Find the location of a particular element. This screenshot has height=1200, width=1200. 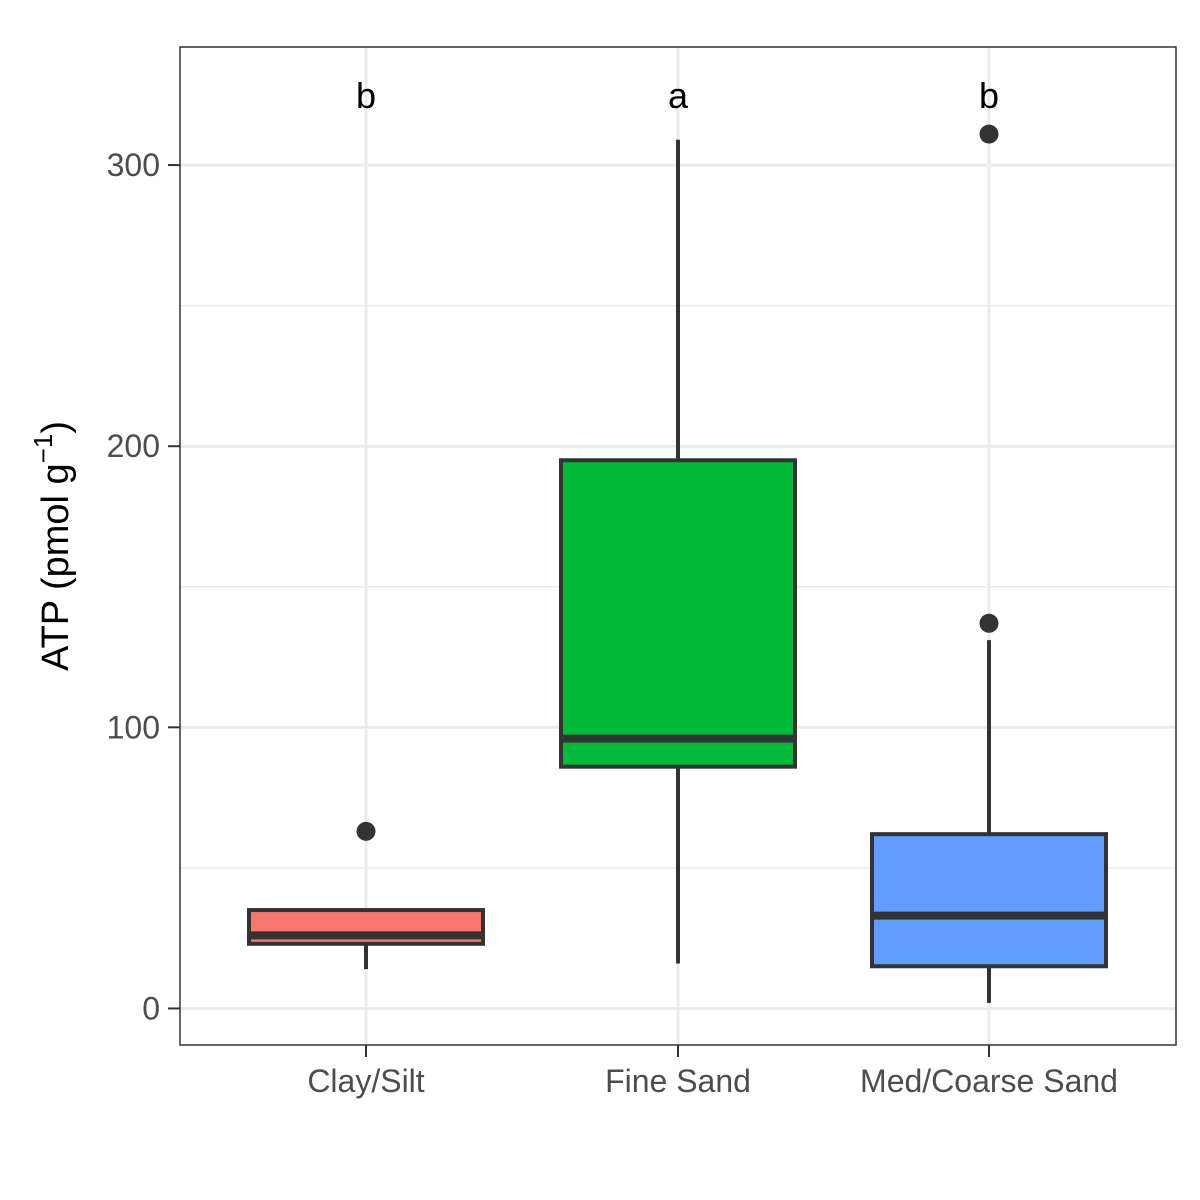

y-tick-label: 100 is located at coordinates (133, 727).